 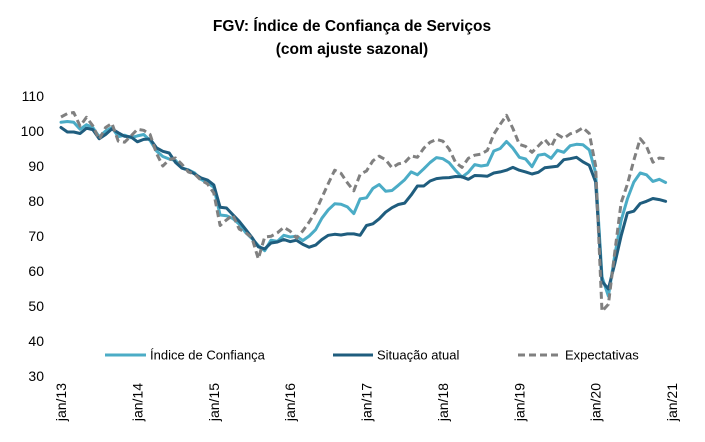 I want to click on x-tick-label: jan/20, so click(x=596, y=402).